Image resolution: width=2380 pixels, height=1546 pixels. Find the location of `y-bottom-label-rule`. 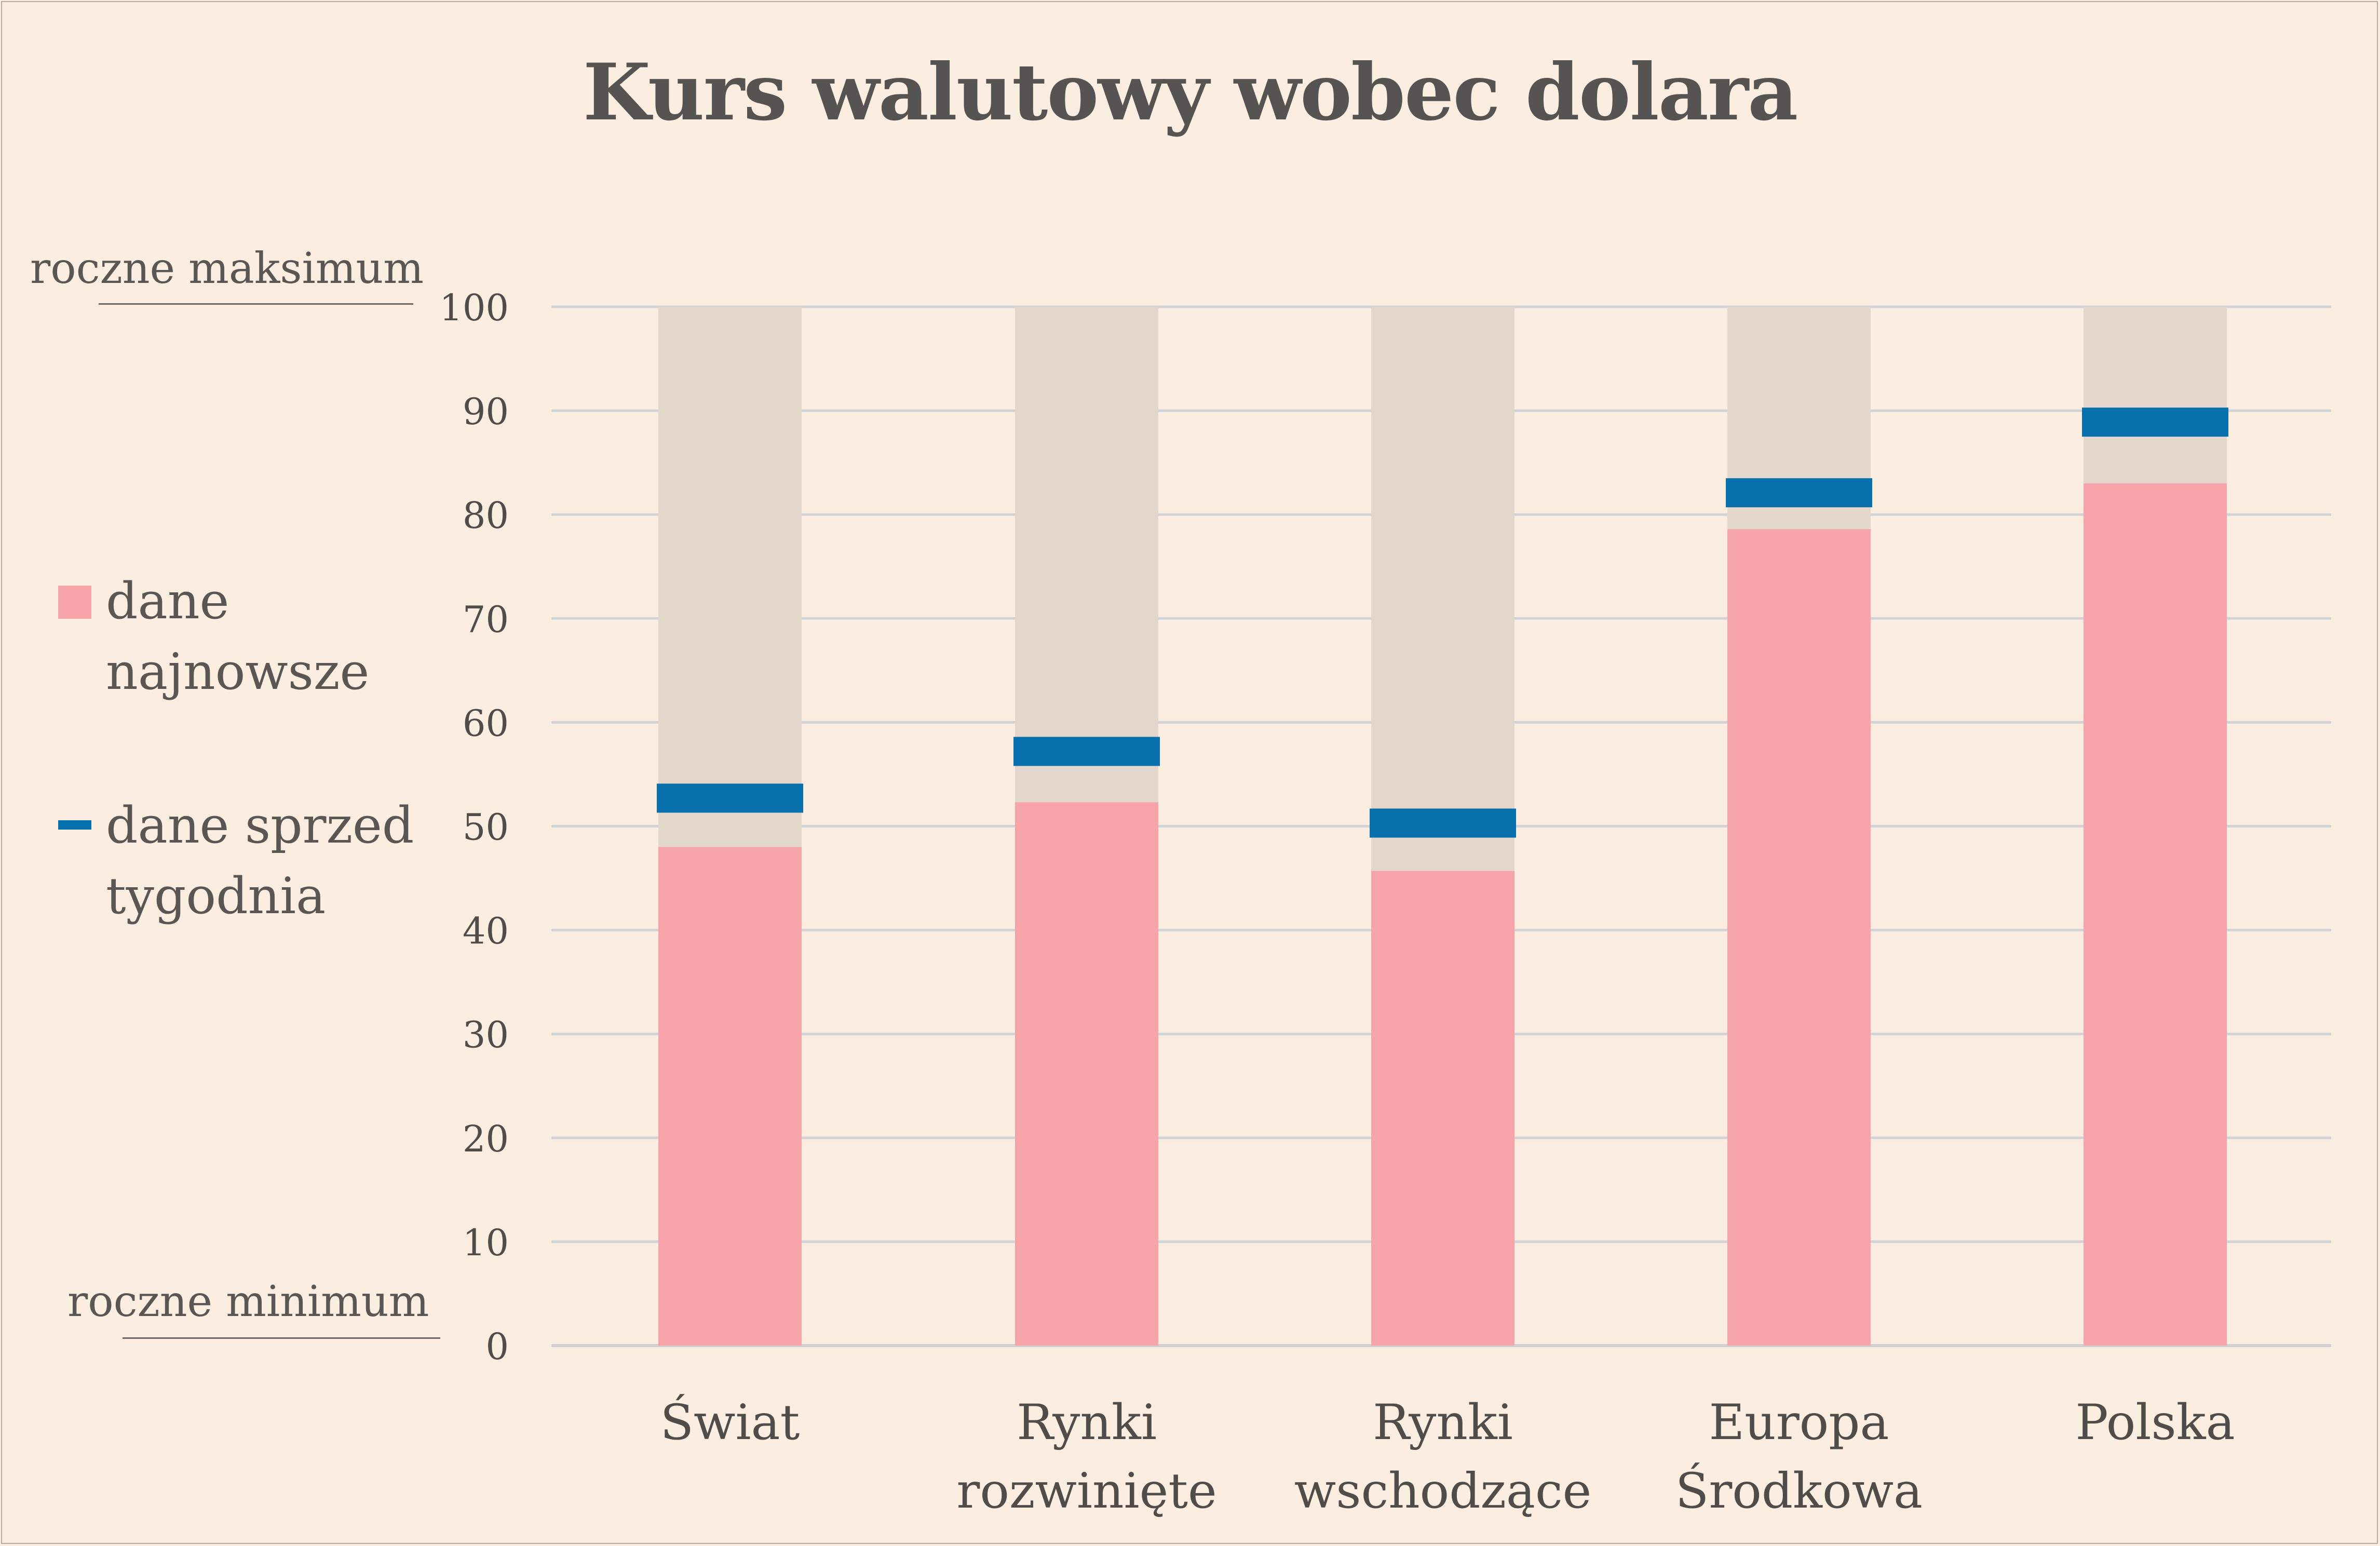

y-bottom-label-rule is located at coordinates (281, 1338).